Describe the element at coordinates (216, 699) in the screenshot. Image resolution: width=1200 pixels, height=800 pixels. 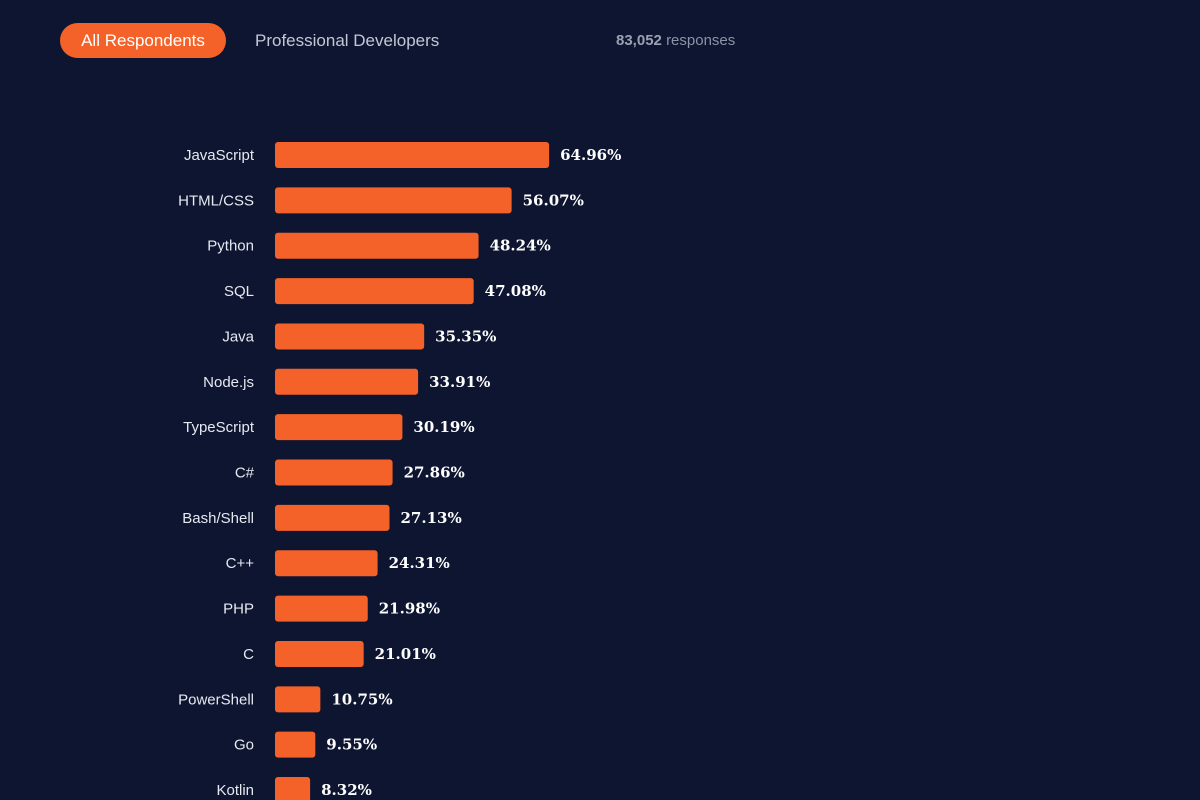
I see `category-label: PowerShell` at that location.